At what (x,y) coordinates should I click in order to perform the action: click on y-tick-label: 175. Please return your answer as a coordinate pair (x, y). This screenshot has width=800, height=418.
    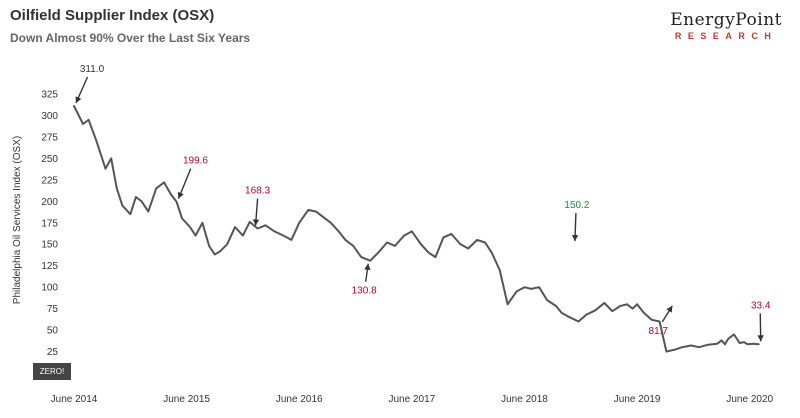
    Looking at the image, I should click on (49, 223).